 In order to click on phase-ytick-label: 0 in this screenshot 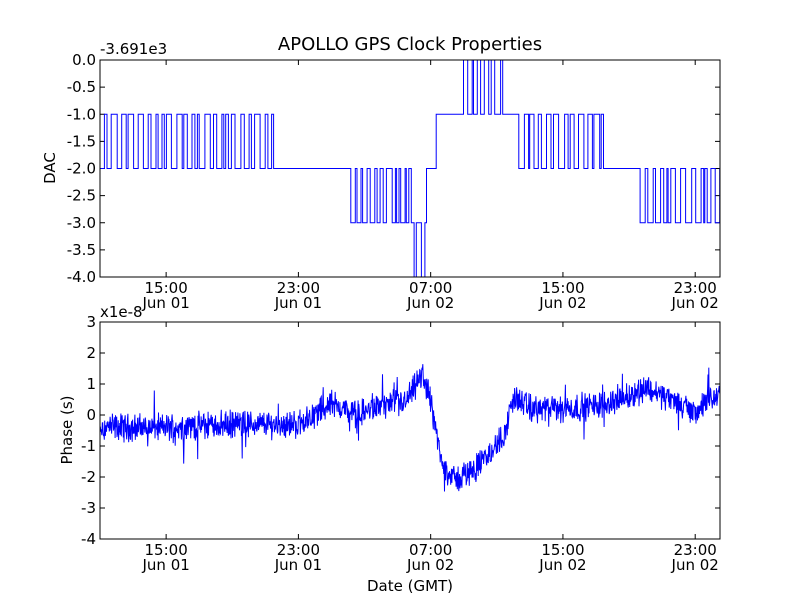, I will do `click(91, 415)`.